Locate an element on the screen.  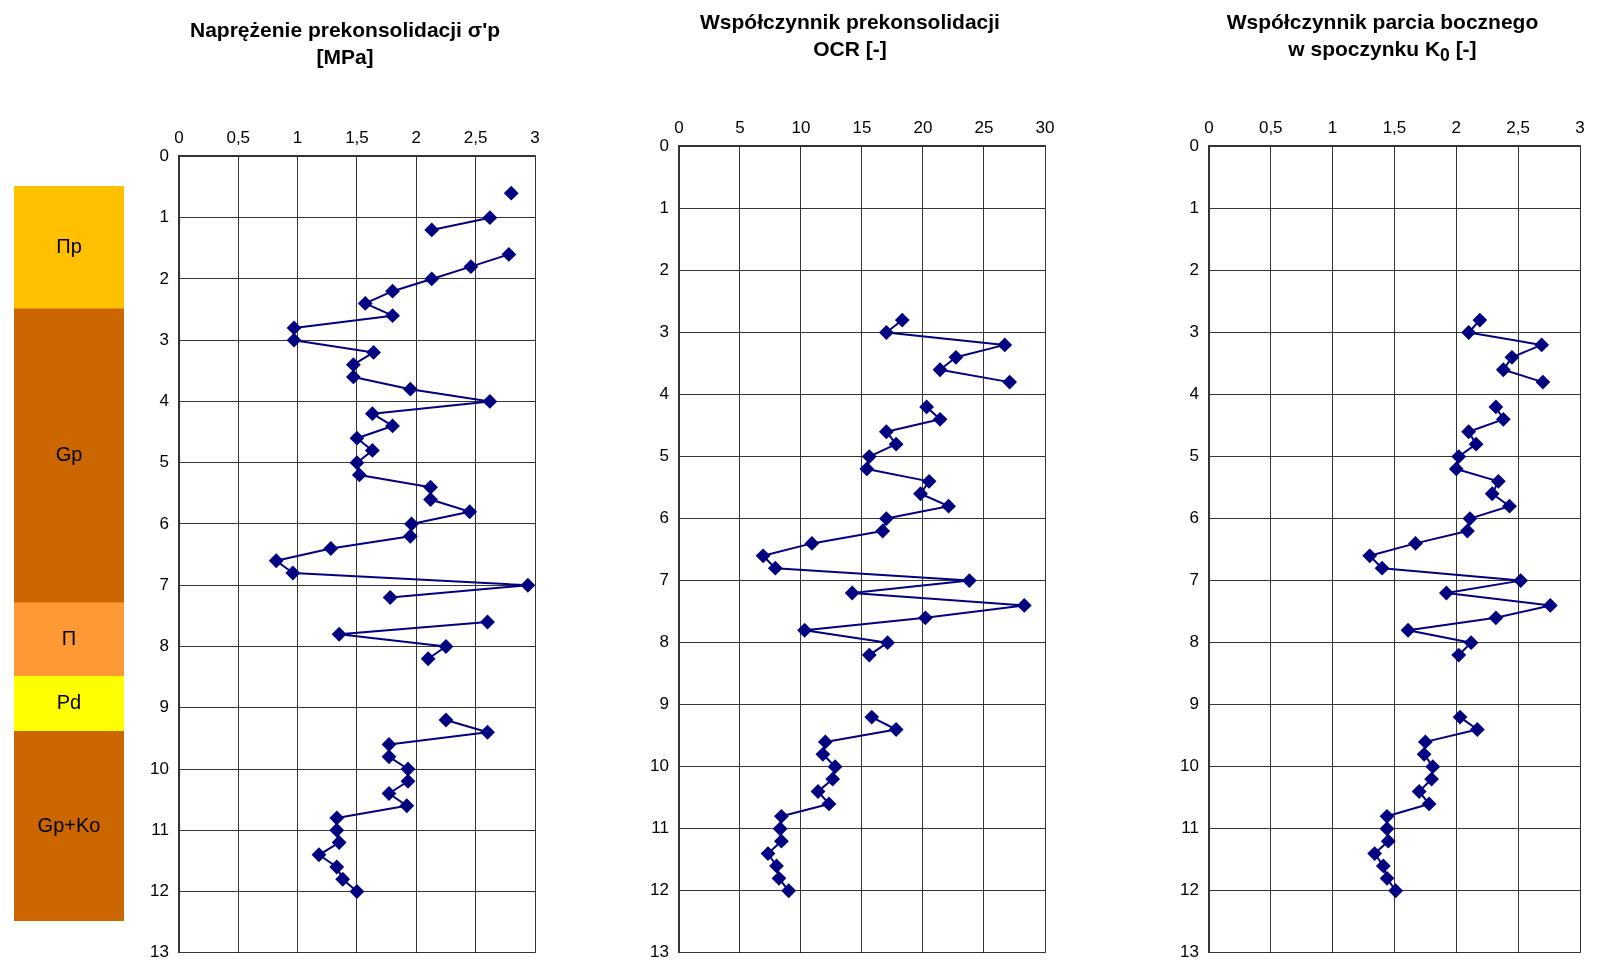
y-tick-label: 4 is located at coordinates (164, 401).